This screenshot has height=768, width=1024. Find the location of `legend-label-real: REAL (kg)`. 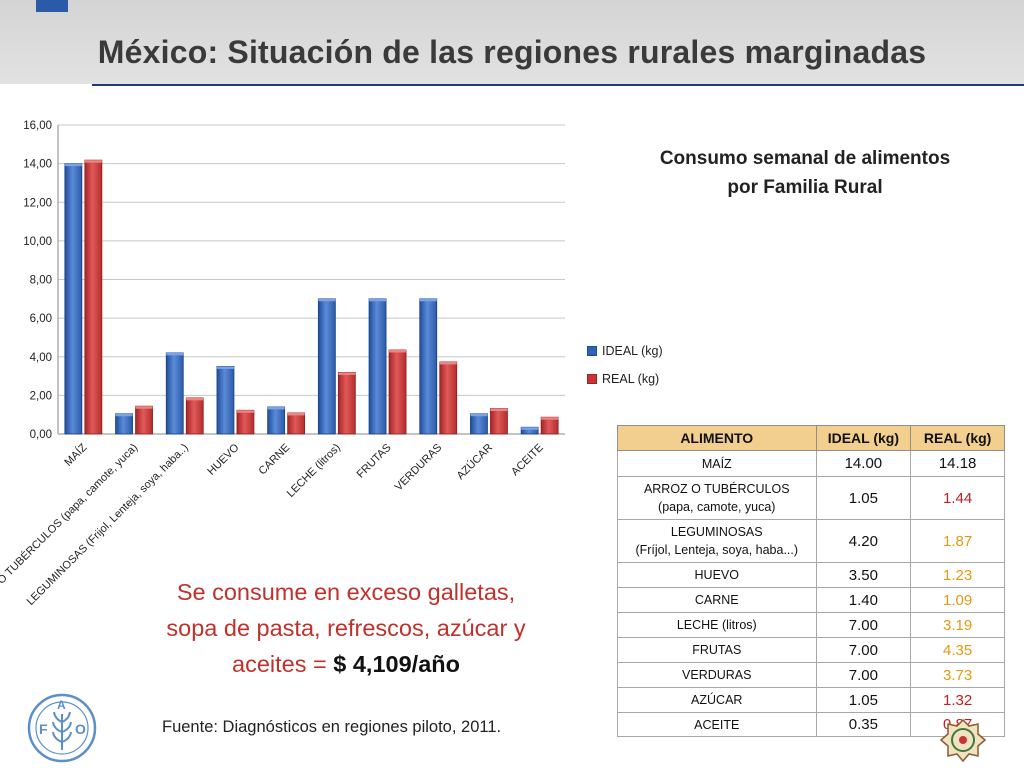

legend-label-real: REAL (kg) is located at coordinates (631, 379).